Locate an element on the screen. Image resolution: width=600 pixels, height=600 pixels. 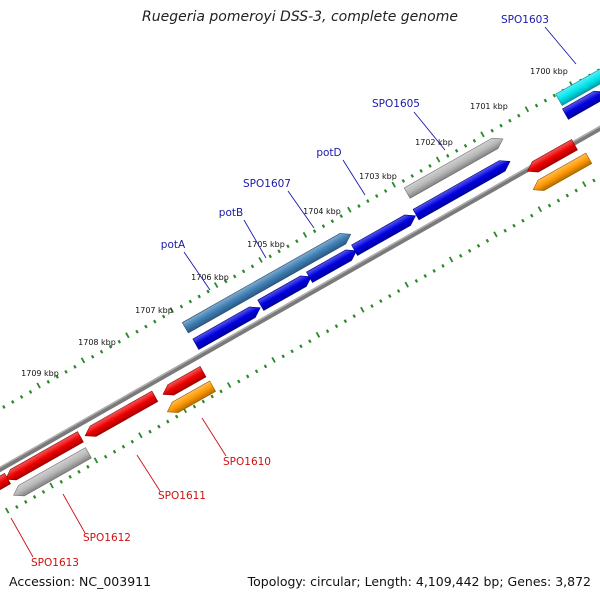
gene-label-SPO1603: SPO1603 is located at coordinates (525, 20).